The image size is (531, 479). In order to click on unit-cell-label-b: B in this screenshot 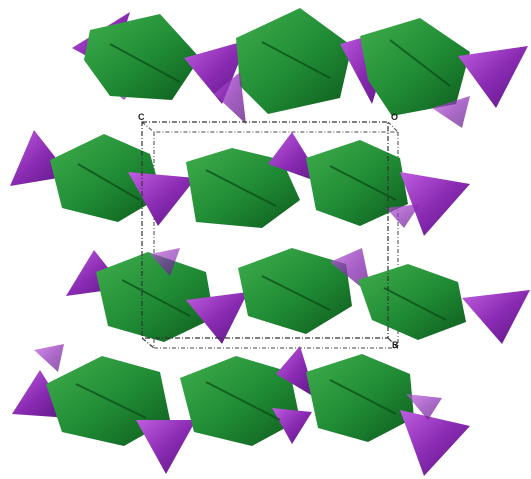, I will do `click(395, 345)`.